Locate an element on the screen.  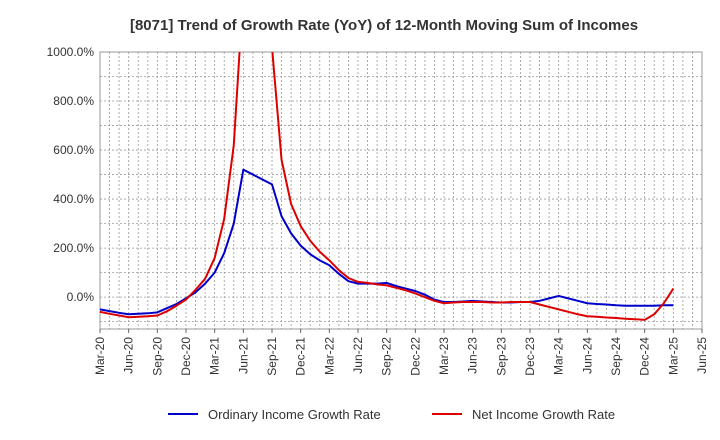
x-tick-label: Sep-23 is located at coordinates (501, 356).